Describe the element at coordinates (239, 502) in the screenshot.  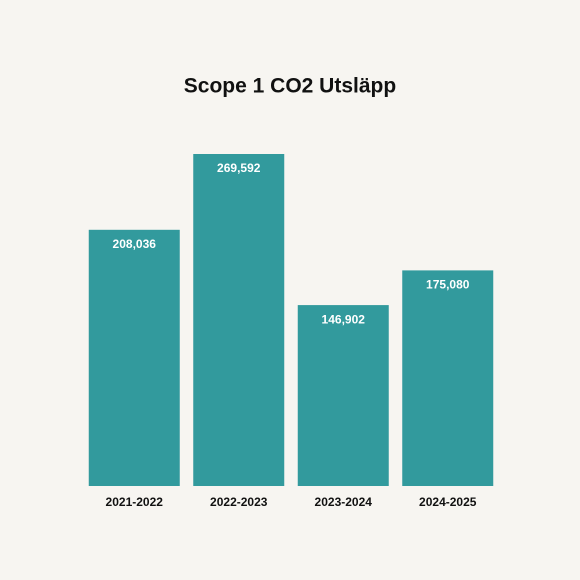
I see `x-tick-label: 2022-2023` at that location.